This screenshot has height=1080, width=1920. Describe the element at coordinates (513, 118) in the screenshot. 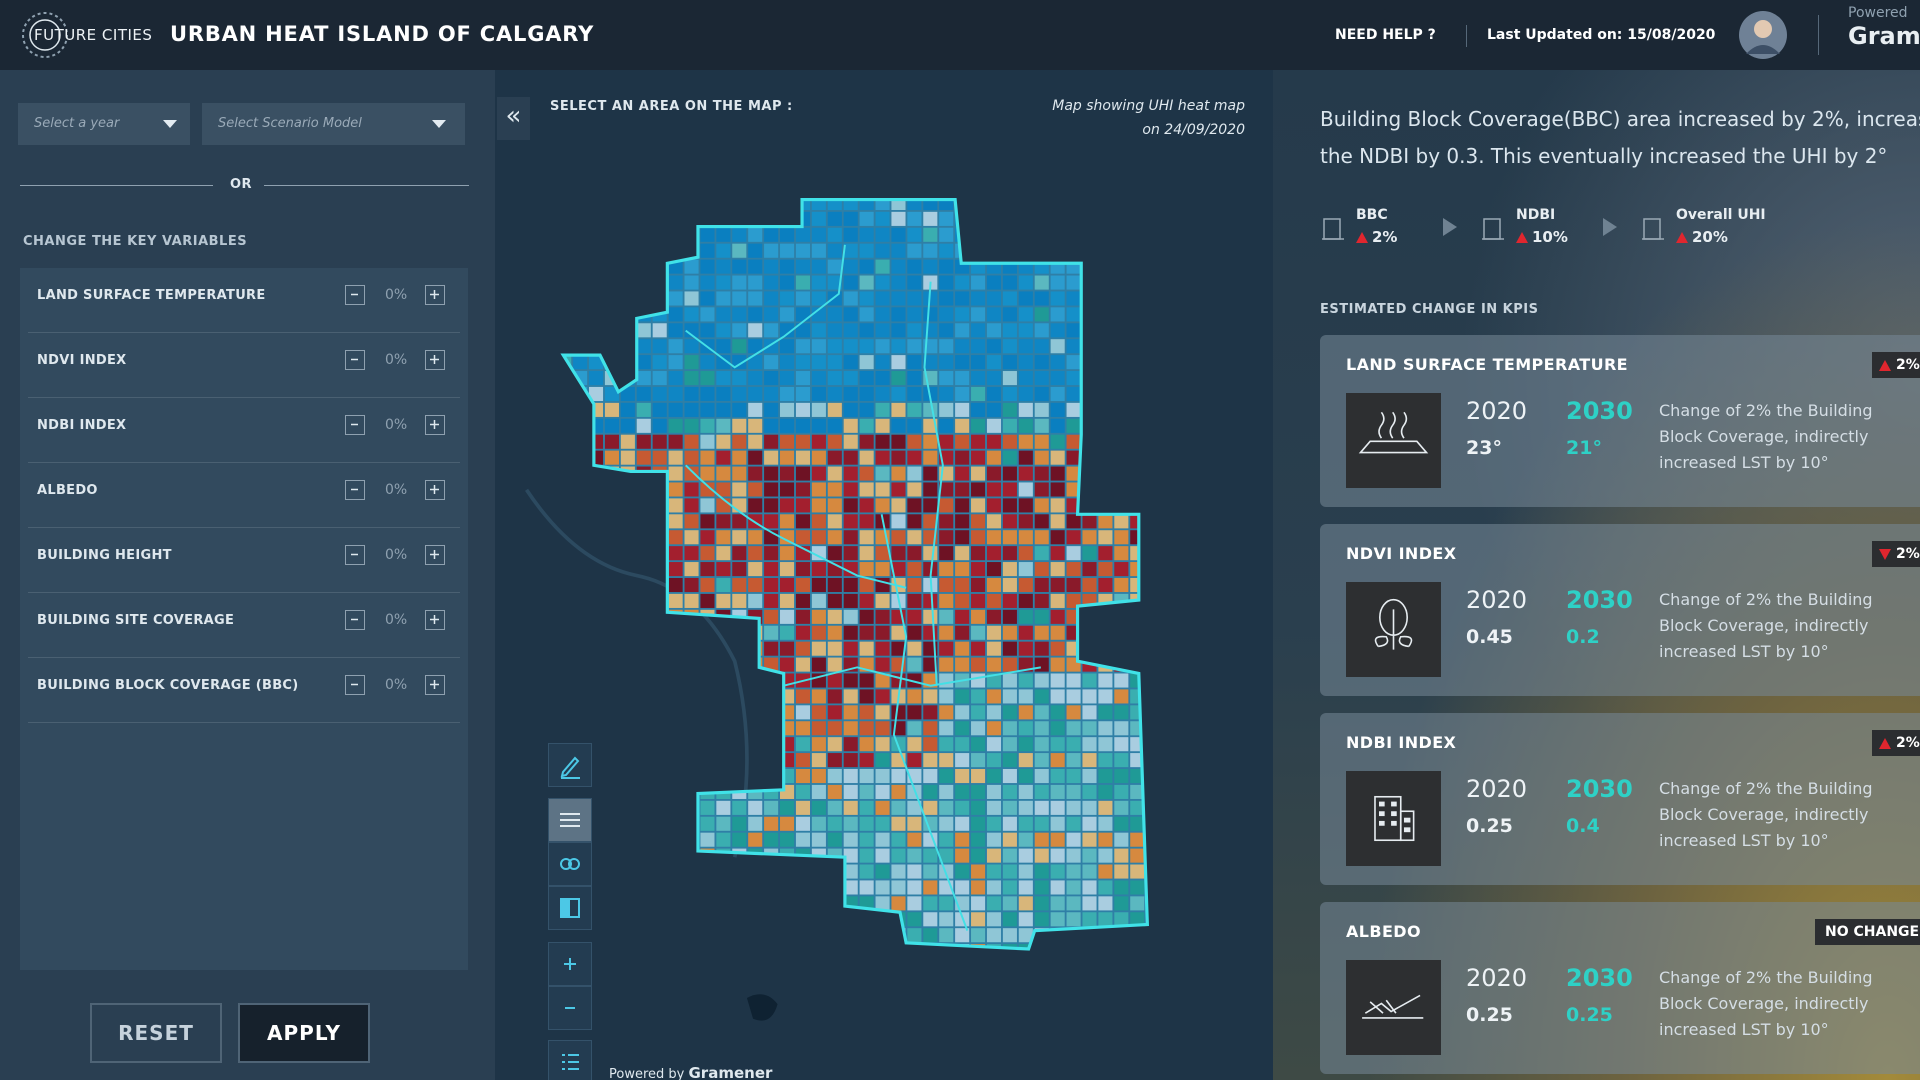

I see `collapse-button: «` at that location.